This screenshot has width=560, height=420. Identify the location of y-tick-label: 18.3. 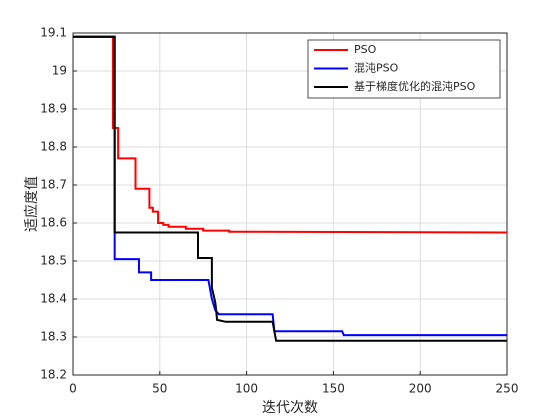
(53, 337).